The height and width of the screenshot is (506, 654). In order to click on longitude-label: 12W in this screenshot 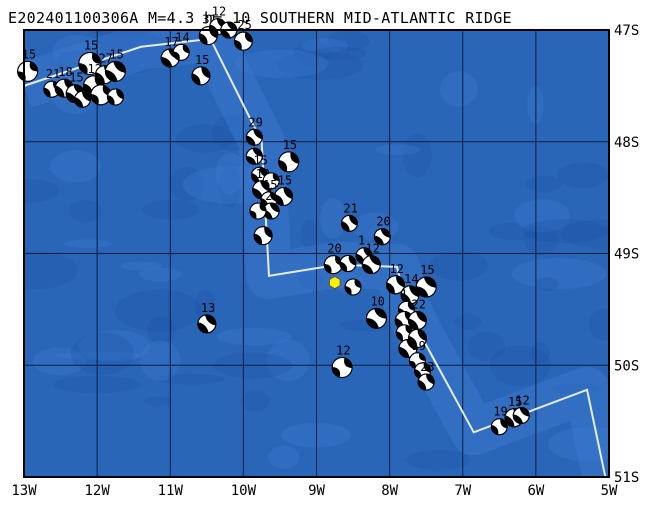, I will do `click(97, 491)`.